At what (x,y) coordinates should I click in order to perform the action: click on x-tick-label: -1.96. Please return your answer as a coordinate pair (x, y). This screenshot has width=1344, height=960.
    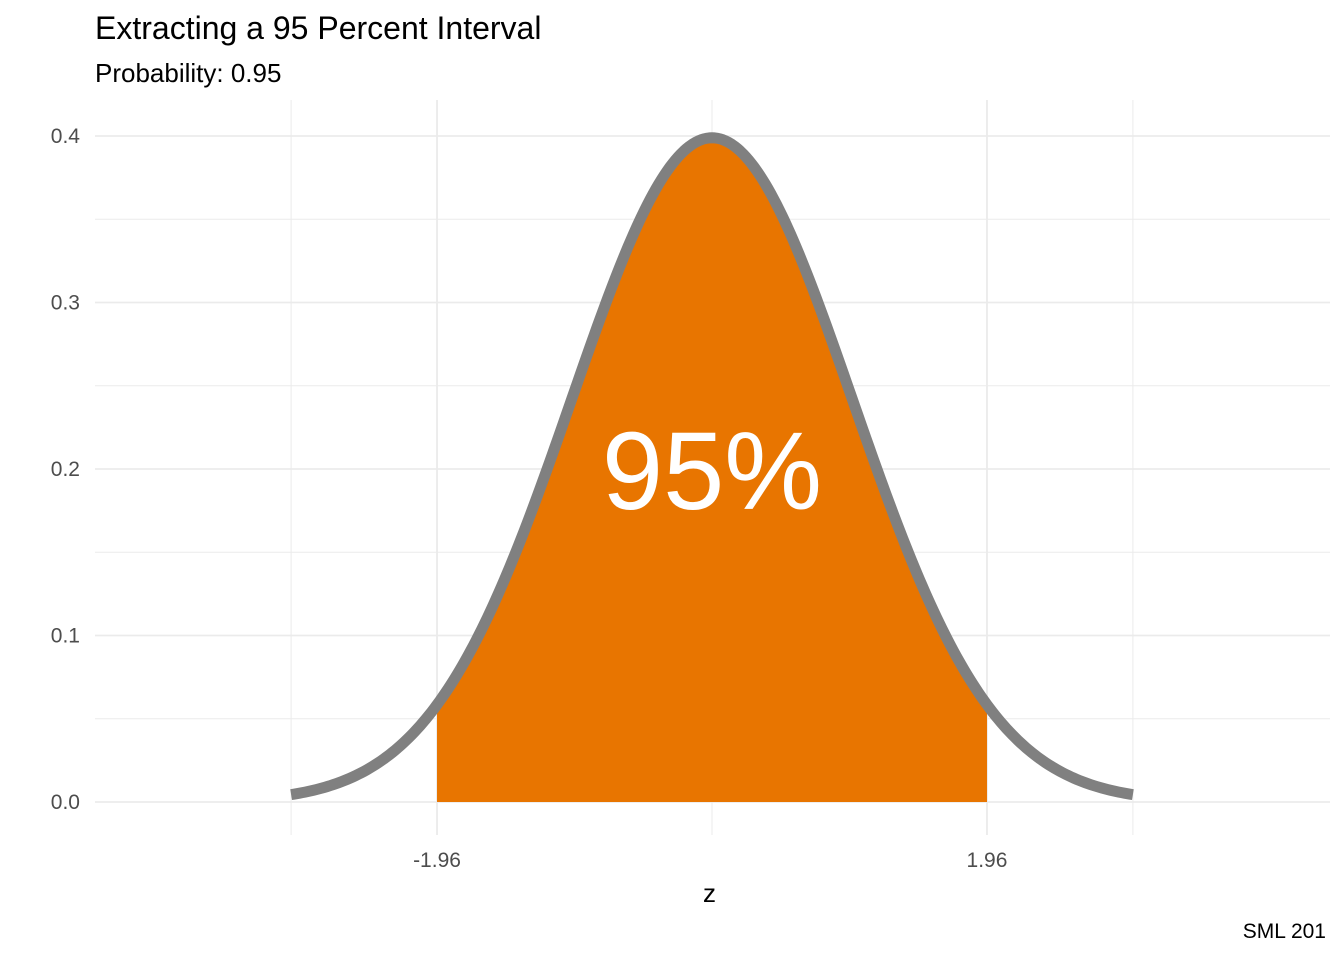
    Looking at the image, I should click on (437, 860).